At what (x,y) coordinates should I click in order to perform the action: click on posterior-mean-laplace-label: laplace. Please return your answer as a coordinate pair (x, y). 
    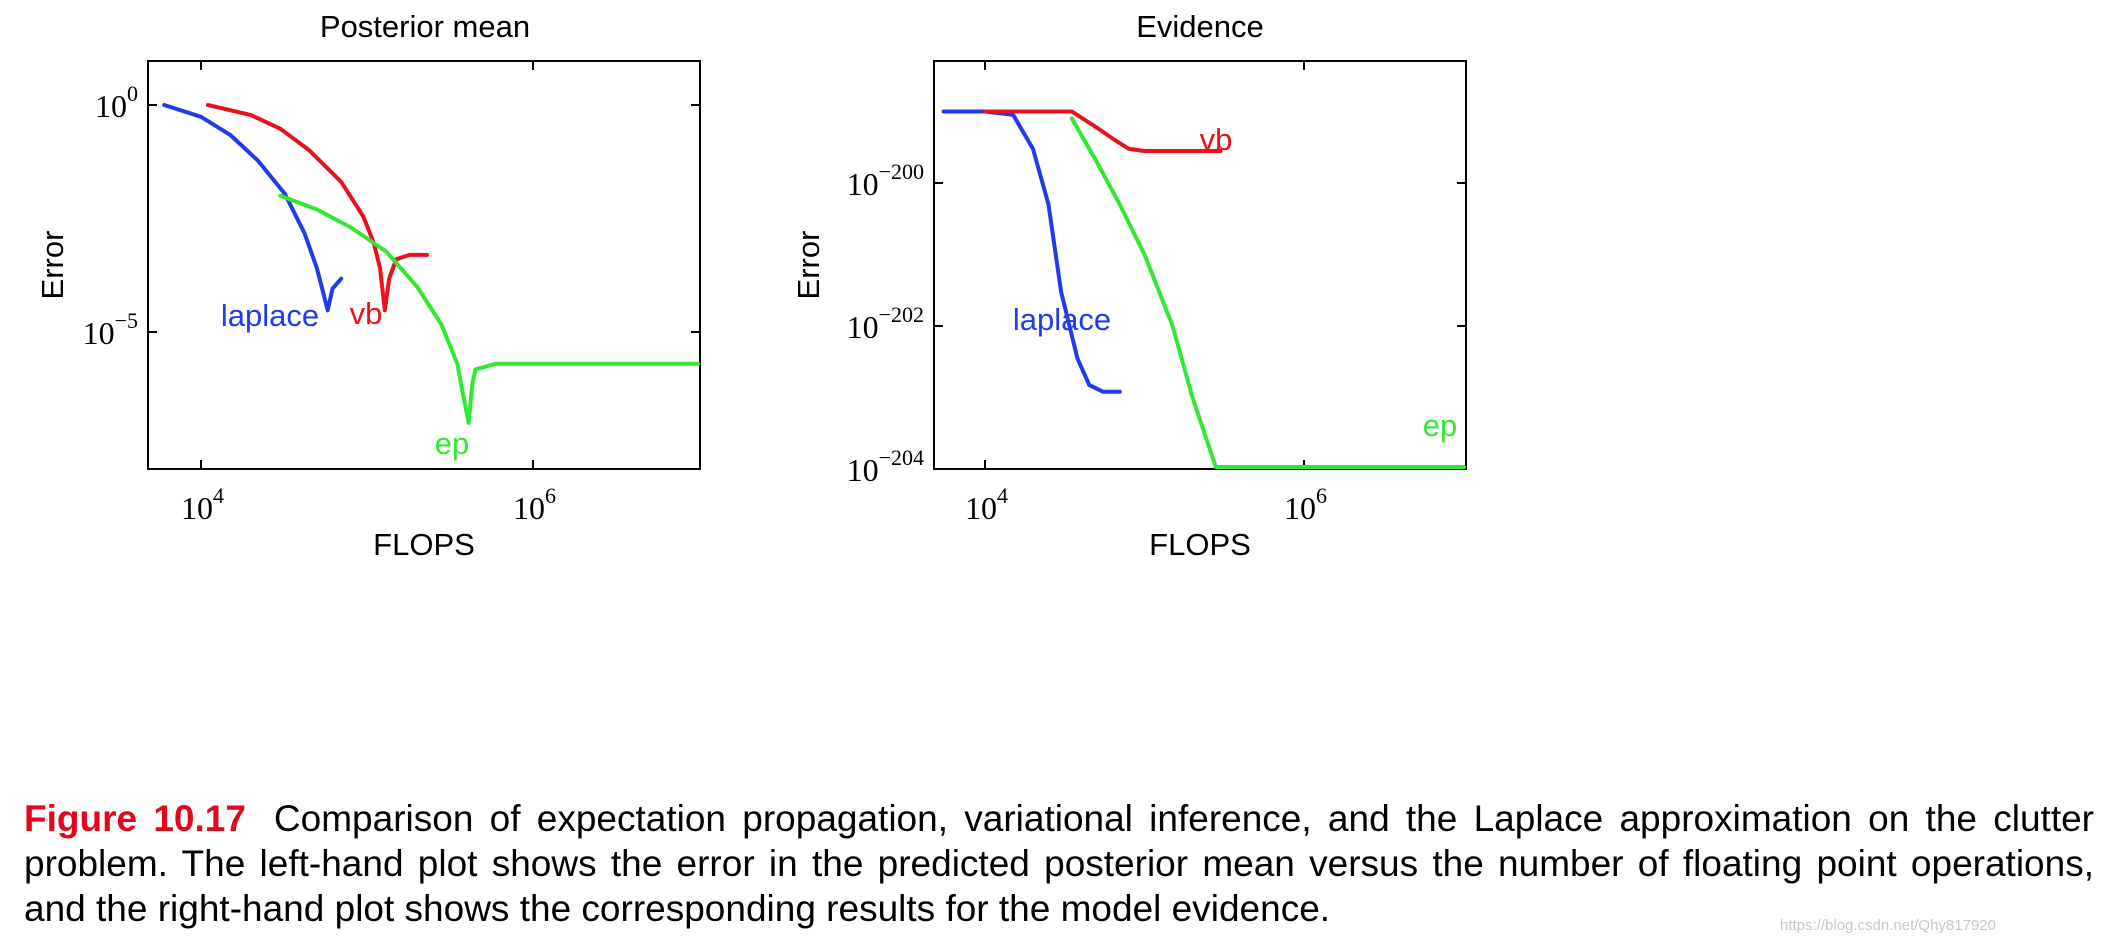
    Looking at the image, I should click on (270, 315).